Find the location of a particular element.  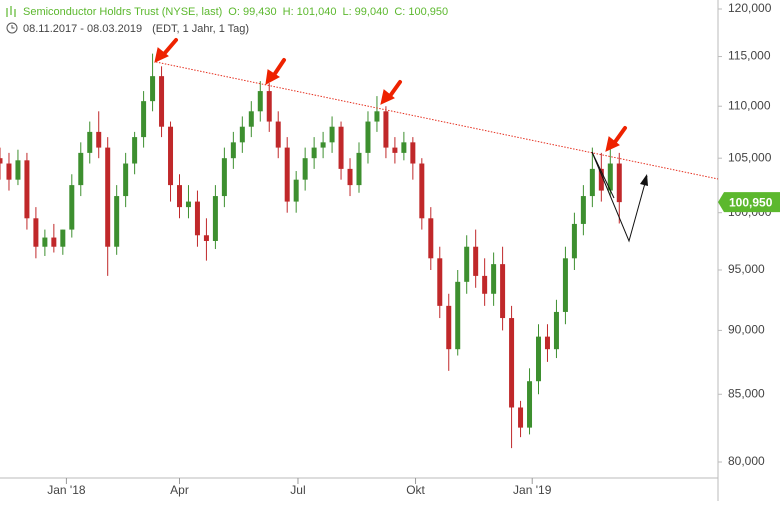

y-tick-label: 105,000 is located at coordinates (750, 157).